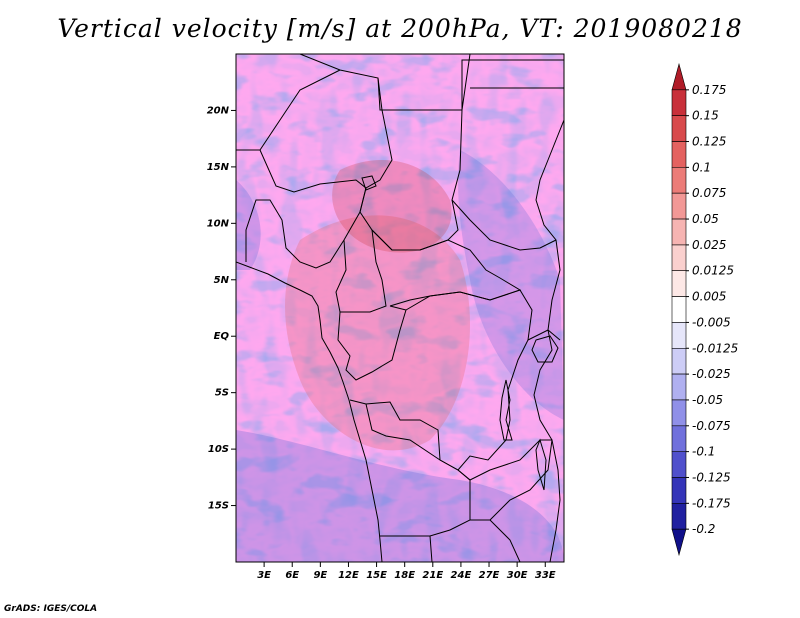 Image resolution: width=800 pixels, height=618 pixels. Describe the element at coordinates (711, 426) in the screenshot. I see `colorbar-label: -0.075` at that location.